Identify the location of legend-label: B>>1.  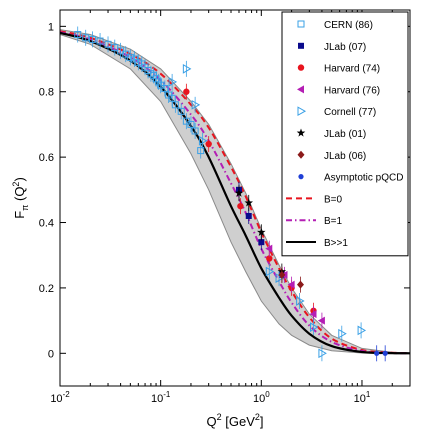
(336, 243).